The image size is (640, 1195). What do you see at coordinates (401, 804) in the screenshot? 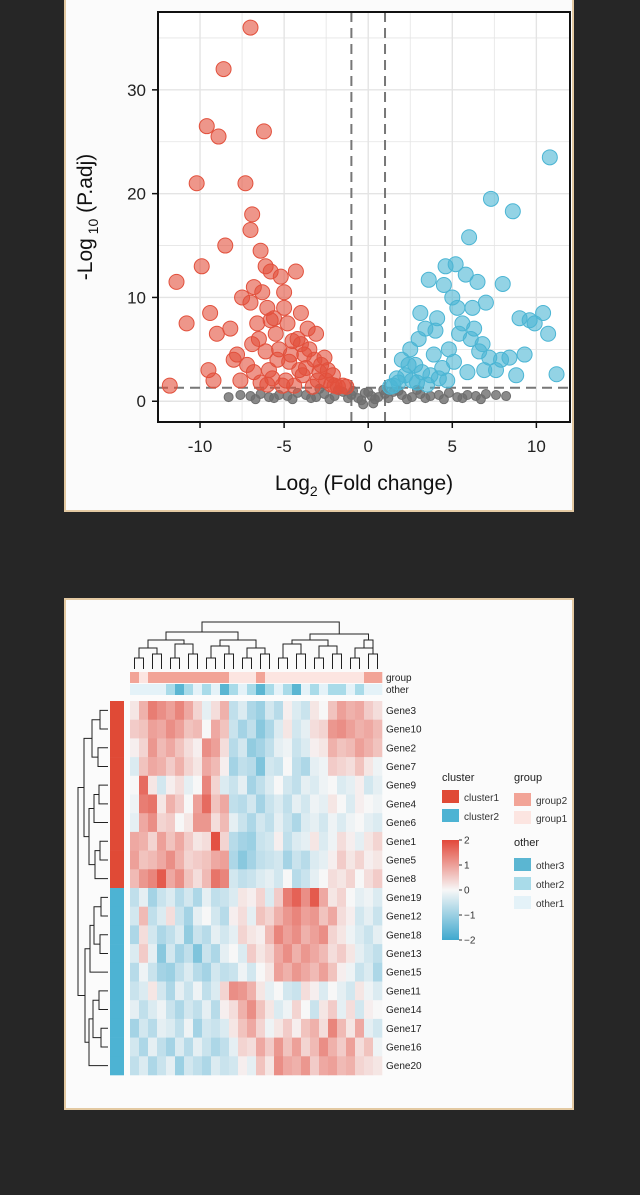
I see `gene-label: Gene4` at bounding box center [401, 804].